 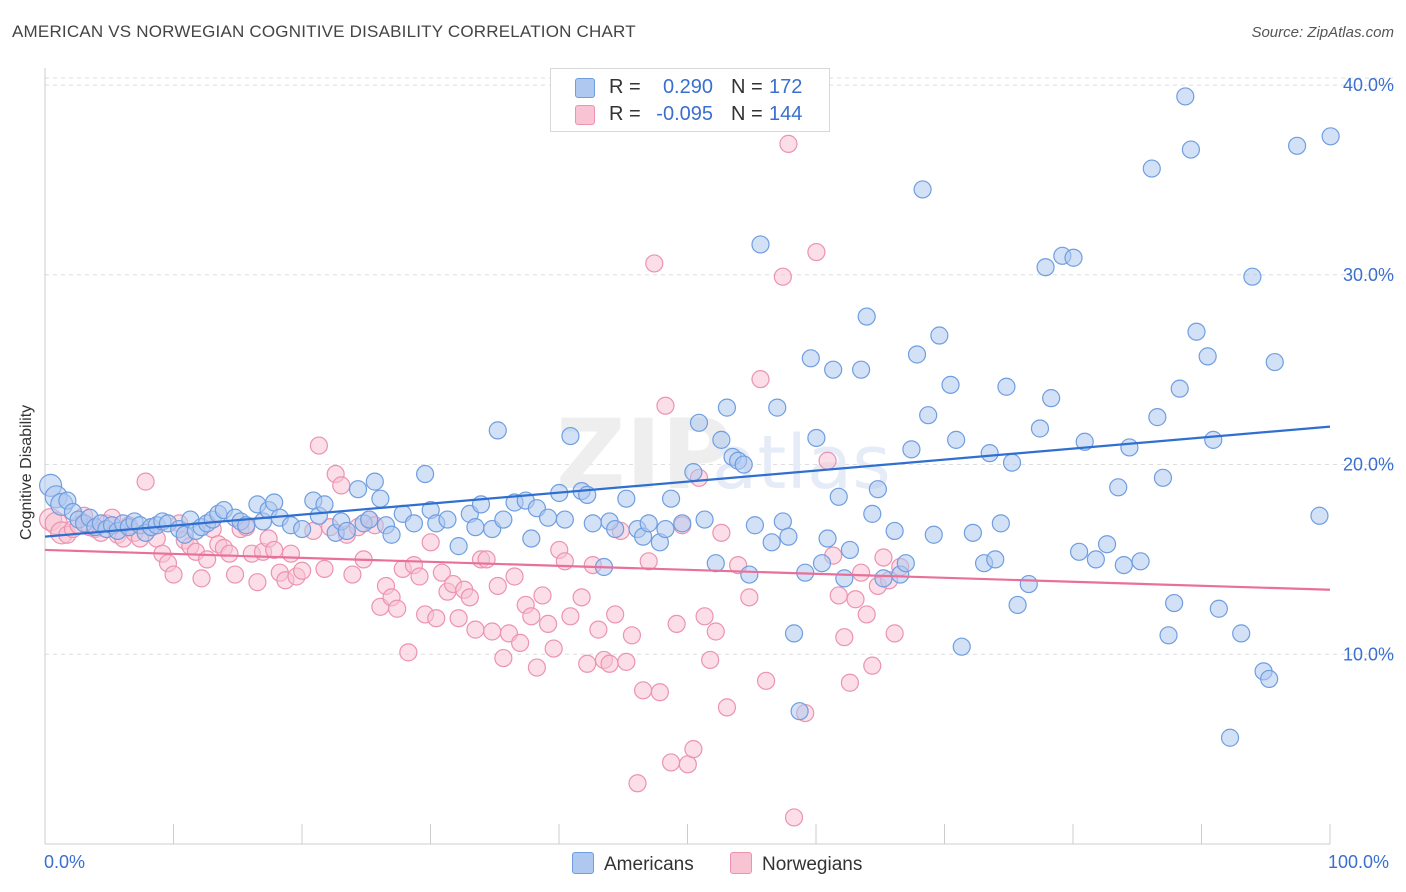 I want to click on y-tick-label: 30.0%, so click(x=1368, y=275).